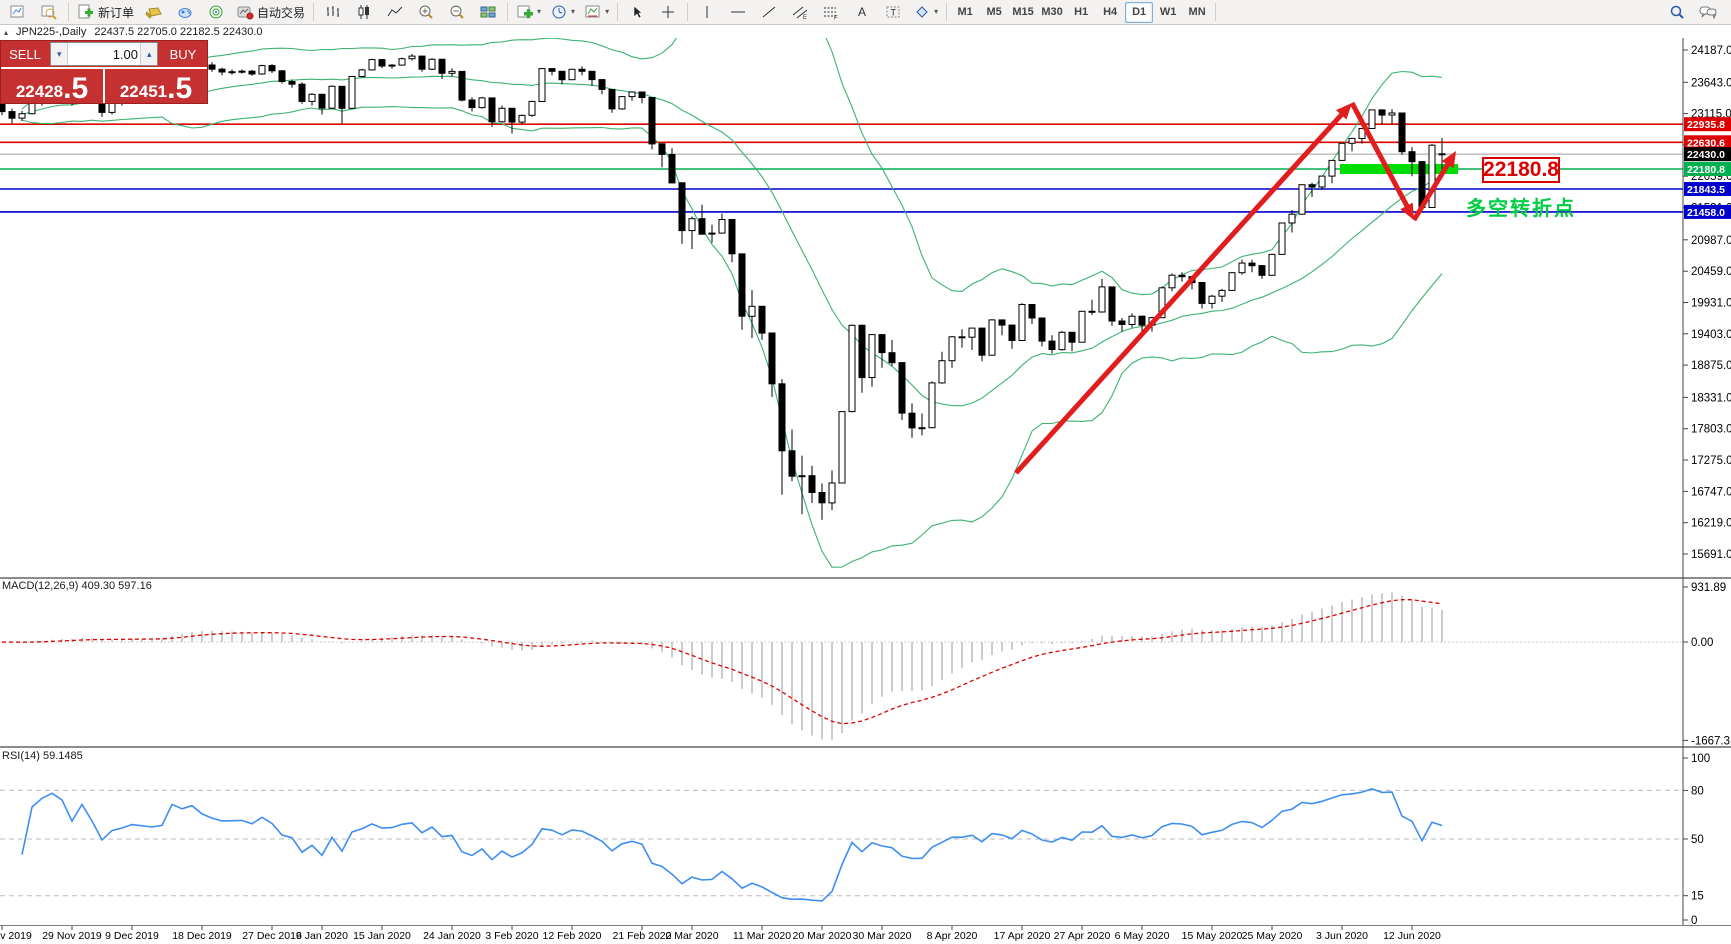 The height and width of the screenshot is (944, 1731). I want to click on autotrading-button: 自动交易, so click(270, 12).